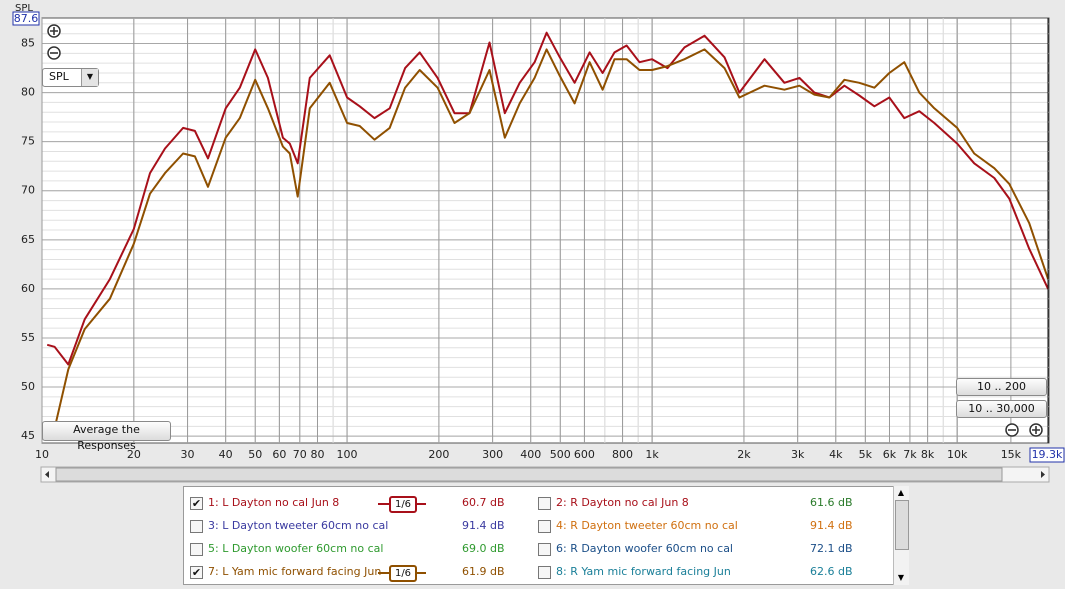  Describe the element at coordinates (298, 525) in the screenshot. I see `legend-name: 3: L Dayton tweeter 60cm no cal` at that location.